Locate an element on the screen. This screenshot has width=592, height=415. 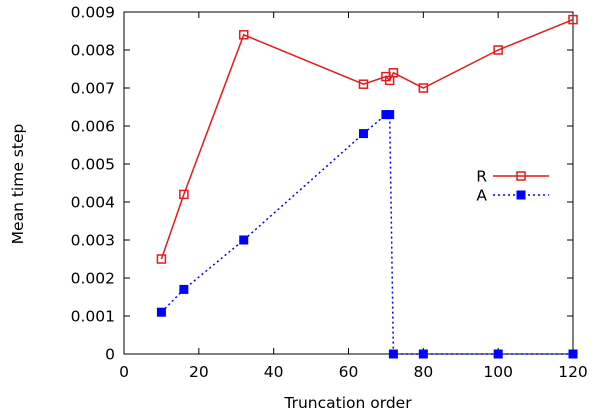
legend-marker-A is located at coordinates (521, 195).